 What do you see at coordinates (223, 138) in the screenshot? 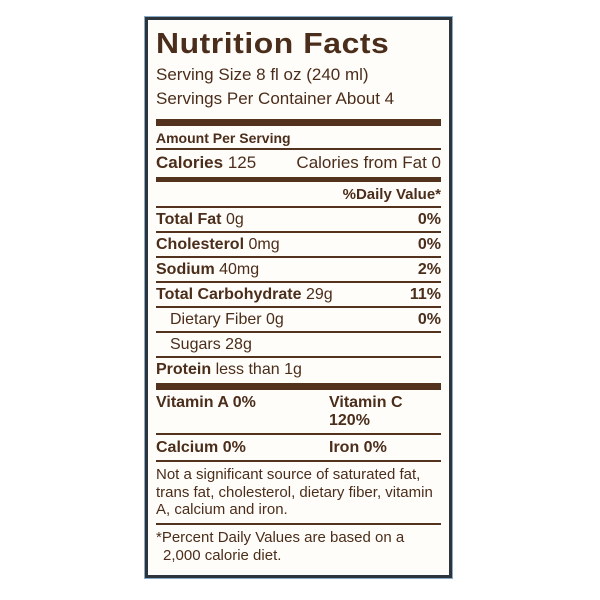
I see `amount-per-serving-header: Amount Per Serving` at bounding box center [223, 138].